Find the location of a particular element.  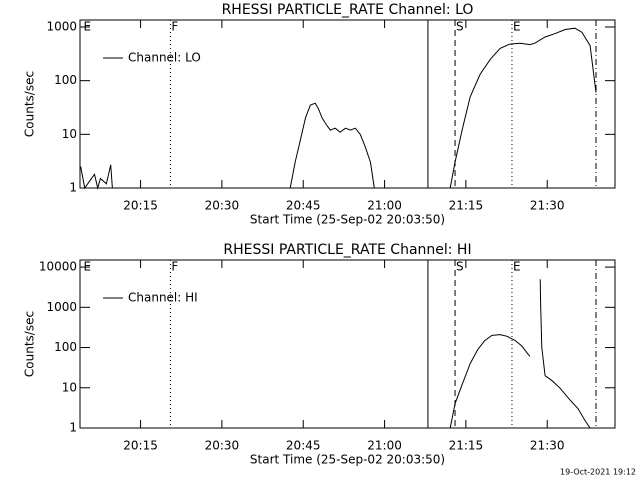

chart-title: RHESSI PARTICLE_RATE Channel: LO is located at coordinates (348, 10).